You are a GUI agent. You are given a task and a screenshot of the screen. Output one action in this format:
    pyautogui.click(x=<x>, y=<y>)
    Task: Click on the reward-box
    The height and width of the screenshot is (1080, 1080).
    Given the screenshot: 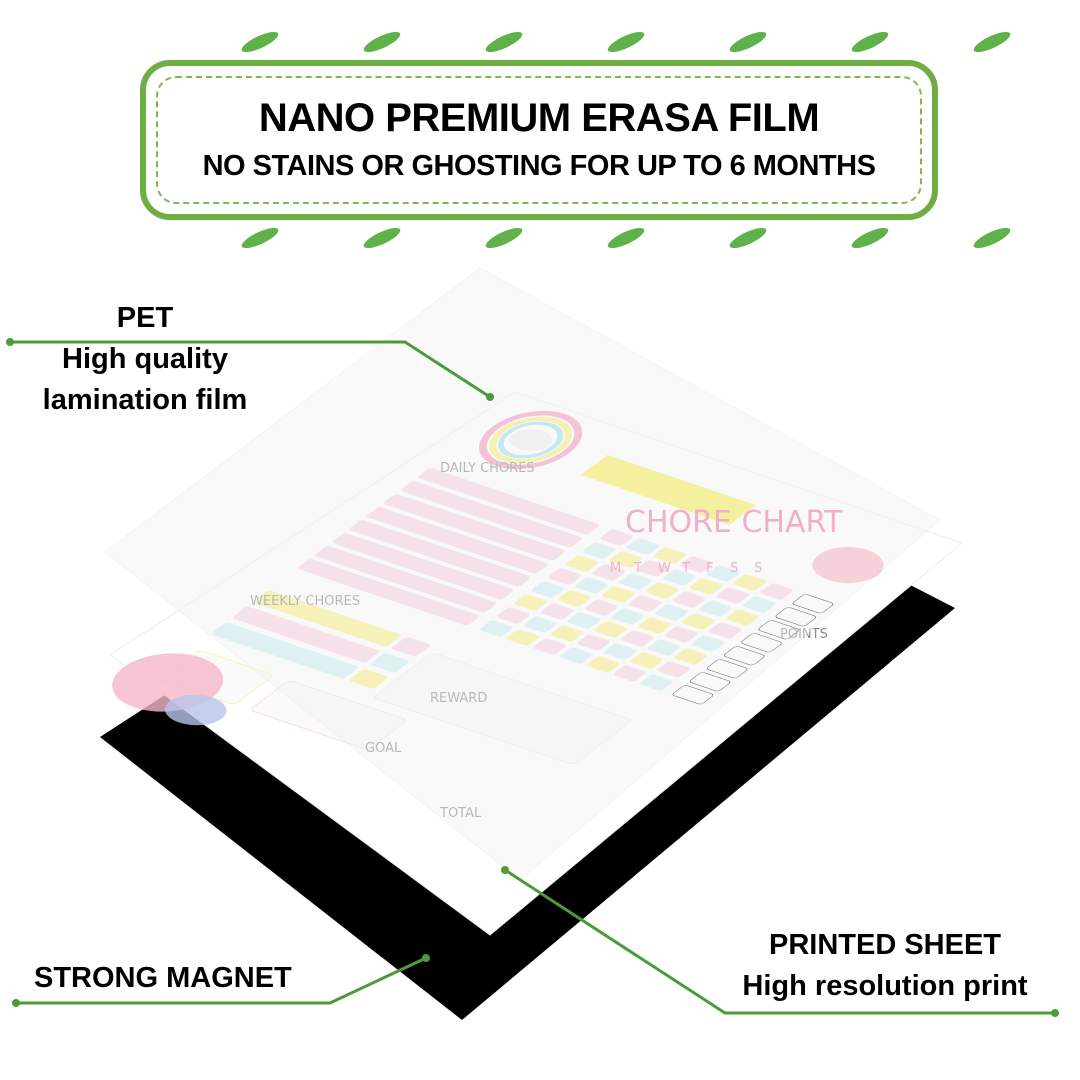 What is the action you would take?
    pyautogui.click(x=503, y=709)
    